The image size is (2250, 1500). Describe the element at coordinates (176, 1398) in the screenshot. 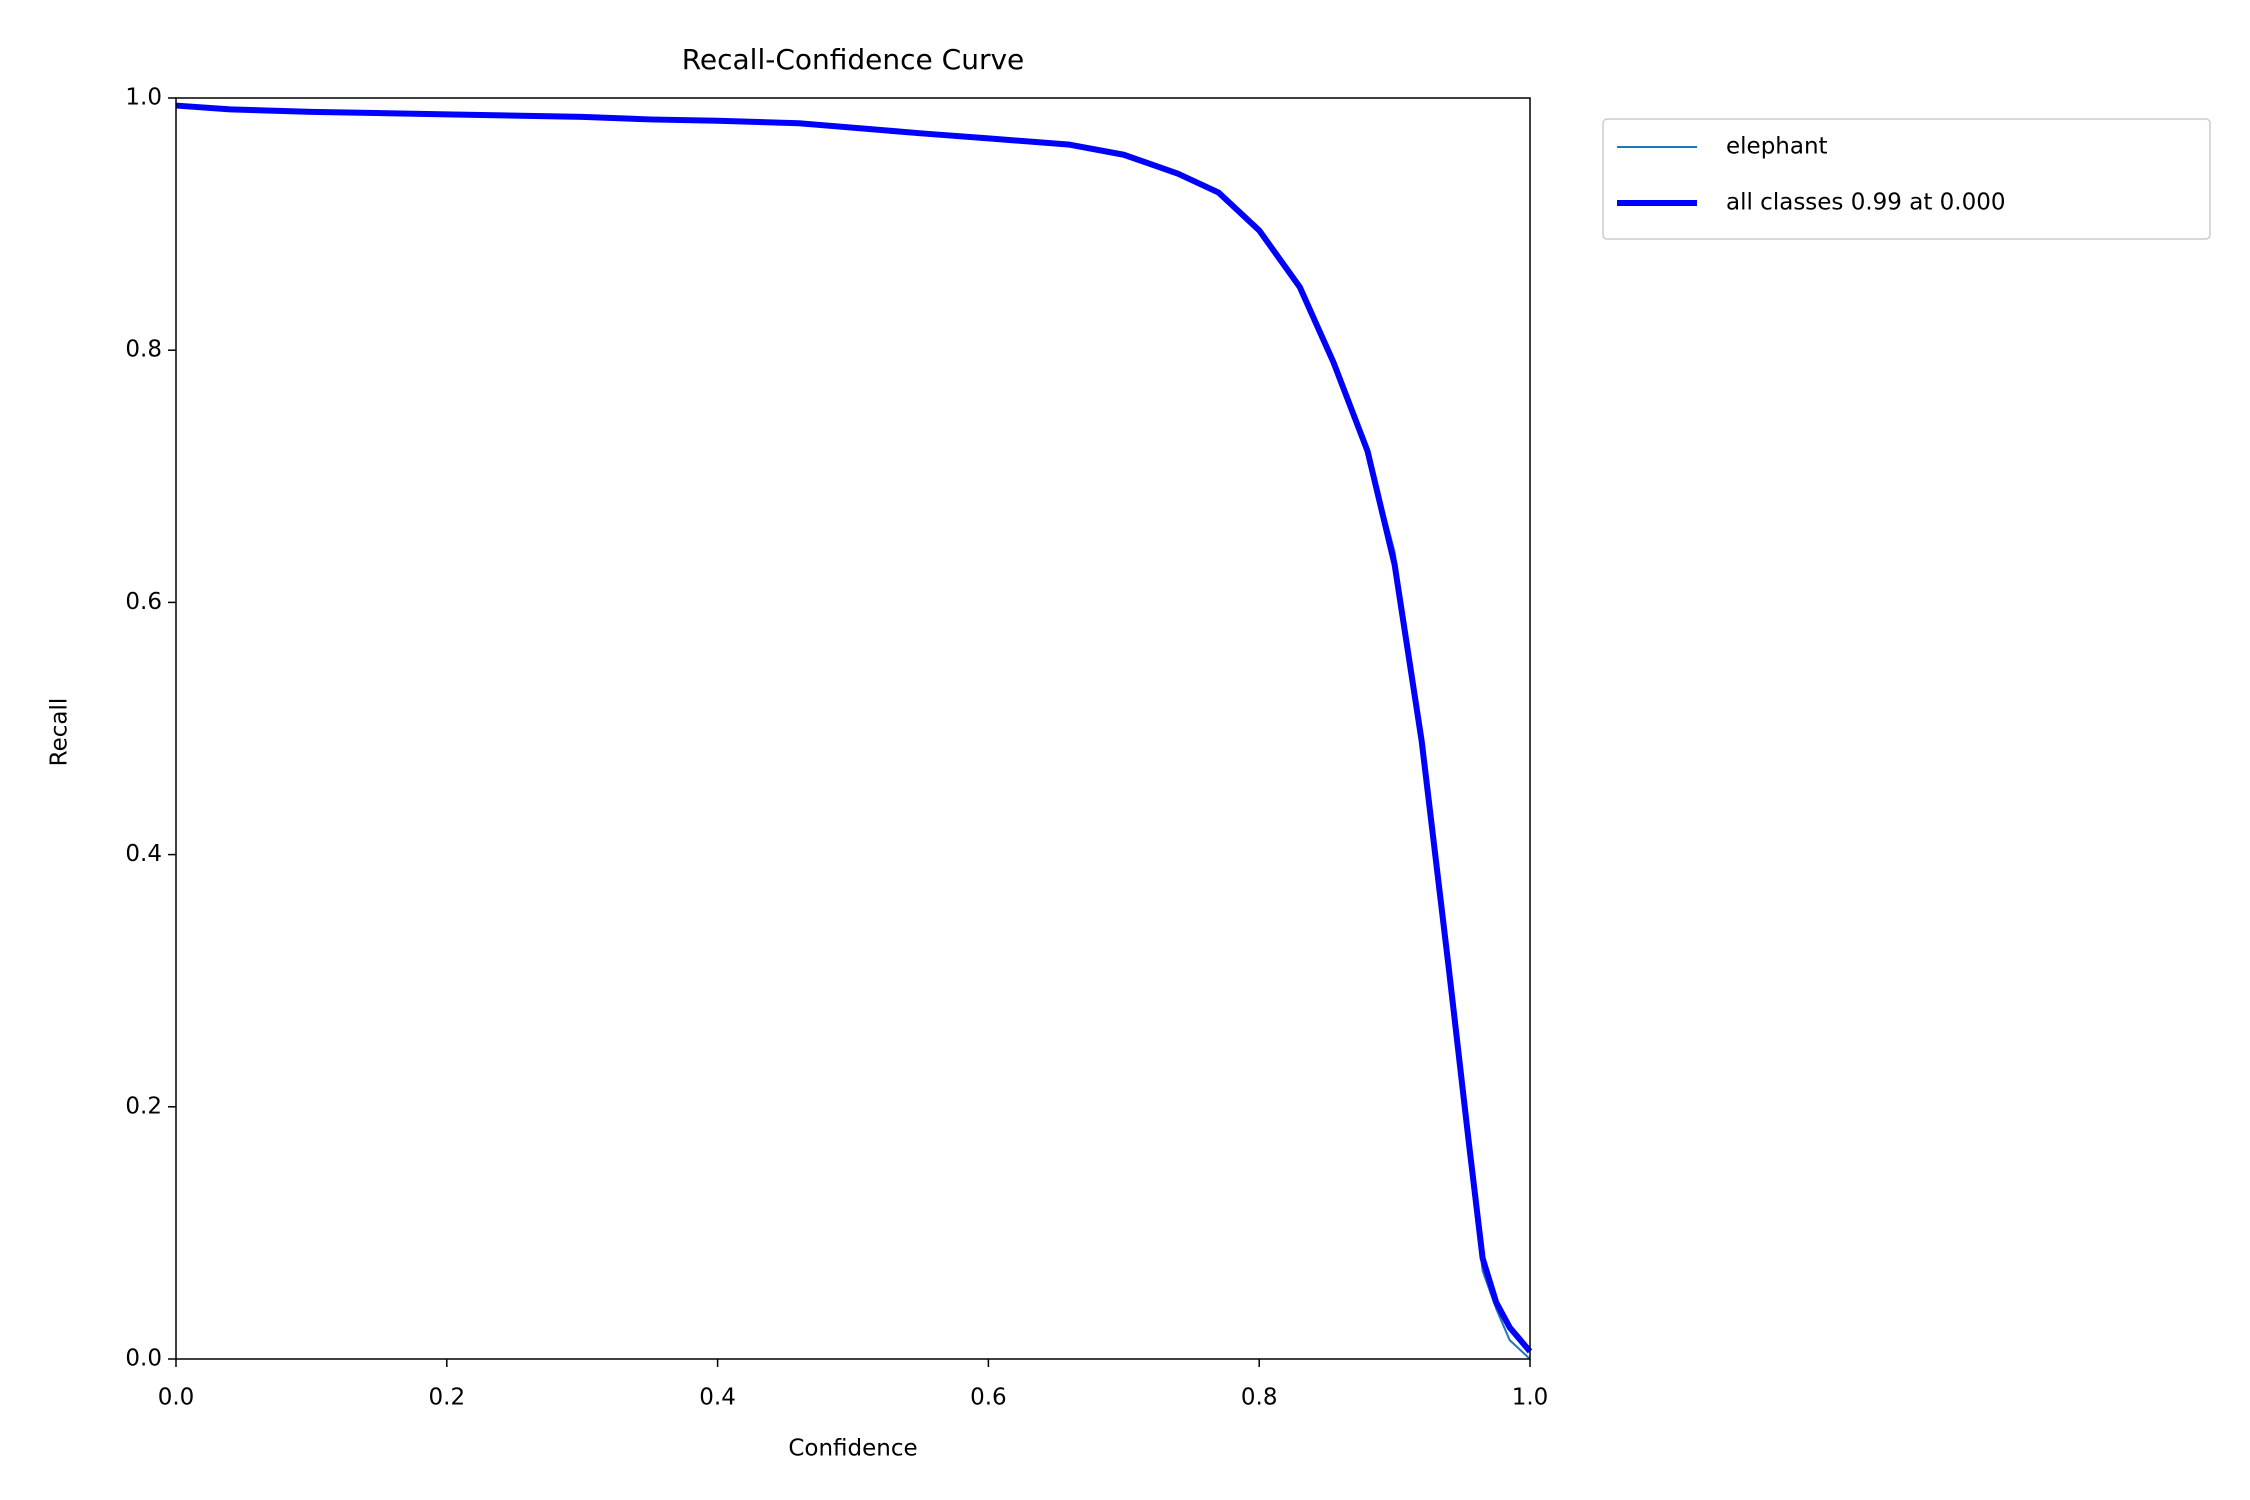

I see `x-tick-label: 0.0` at that location.